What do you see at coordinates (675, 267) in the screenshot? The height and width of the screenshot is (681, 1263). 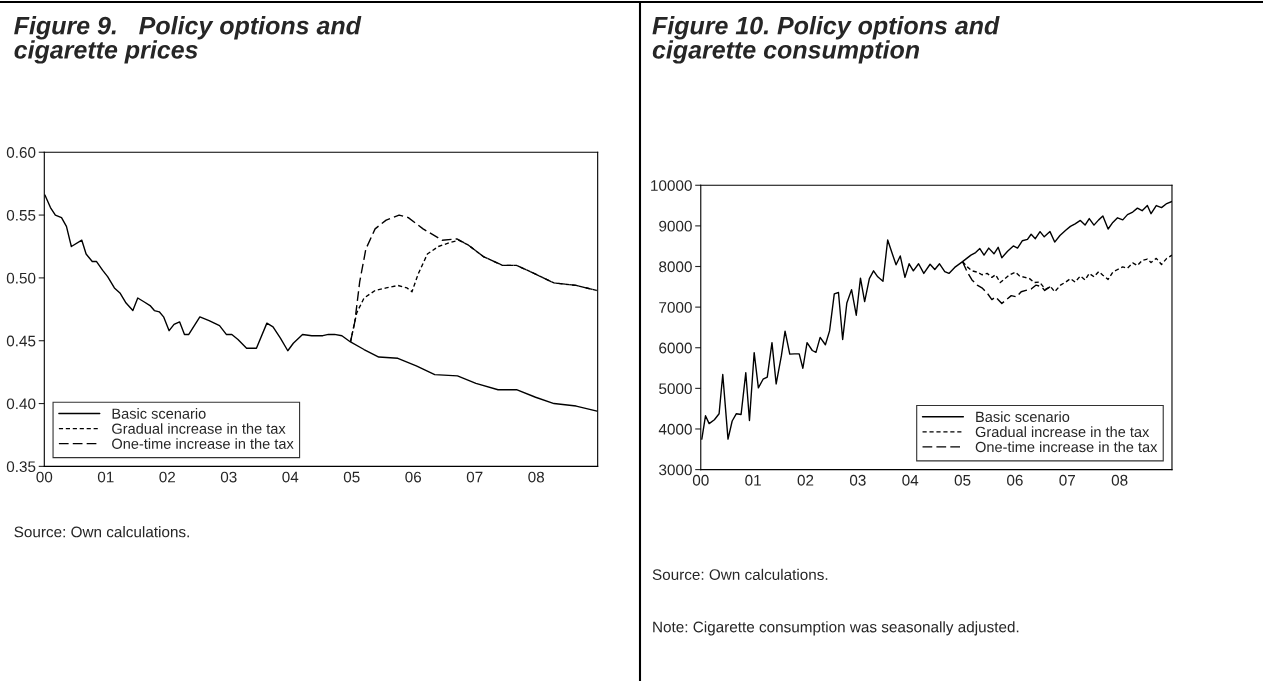 I see `y-tick-label: 8000` at bounding box center [675, 267].